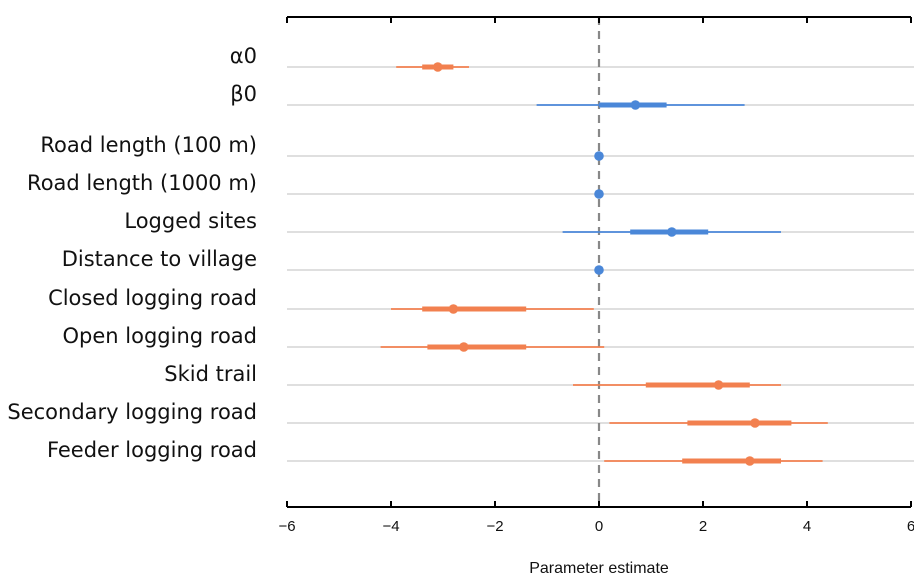 The height and width of the screenshot is (575, 914). What do you see at coordinates (210, 374) in the screenshot?
I see `row-label: Skid trail` at bounding box center [210, 374].